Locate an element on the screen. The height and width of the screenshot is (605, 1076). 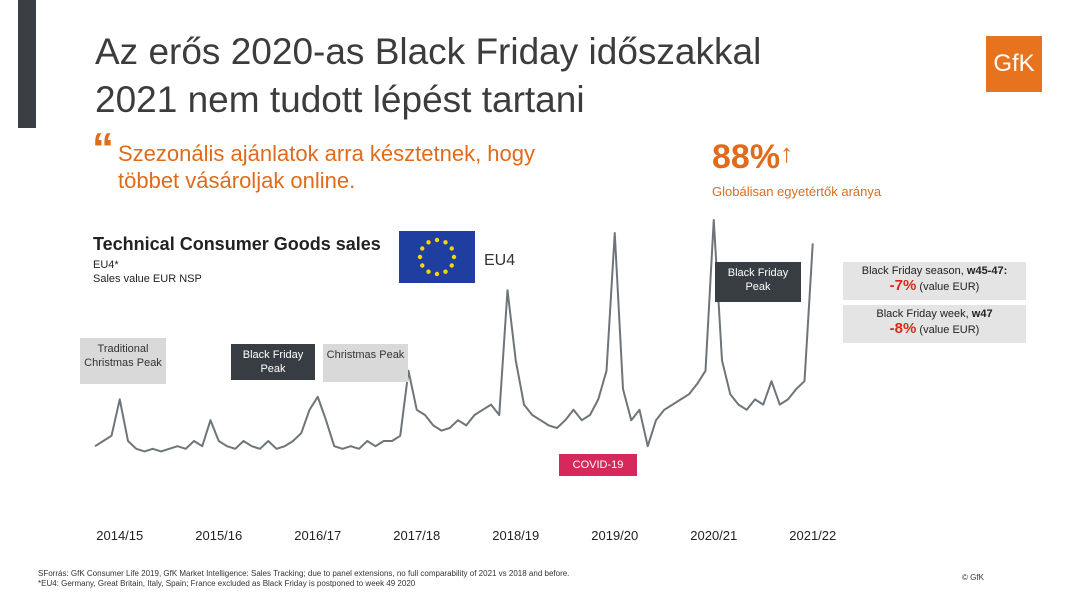
chart-title: Technical Consumer Goods sales is located at coordinates (237, 244).